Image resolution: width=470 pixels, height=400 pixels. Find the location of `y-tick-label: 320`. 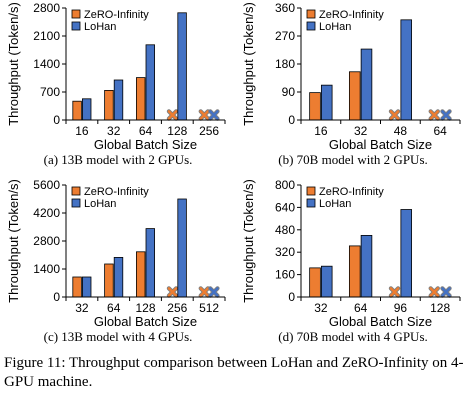

y-tick-label: 320 is located at coordinates (285, 252).